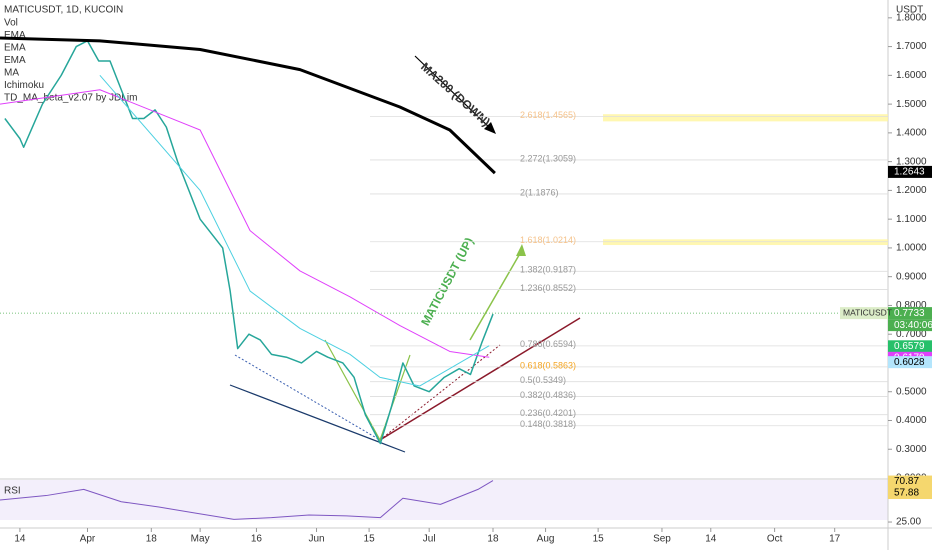  I want to click on x-tick-label: Oct, so click(775, 539).